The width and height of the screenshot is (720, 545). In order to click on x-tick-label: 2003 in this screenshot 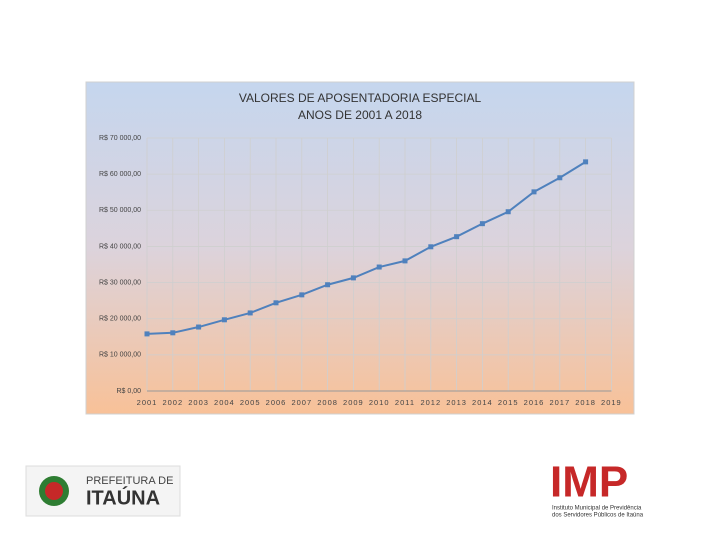, I will do `click(198, 402)`.